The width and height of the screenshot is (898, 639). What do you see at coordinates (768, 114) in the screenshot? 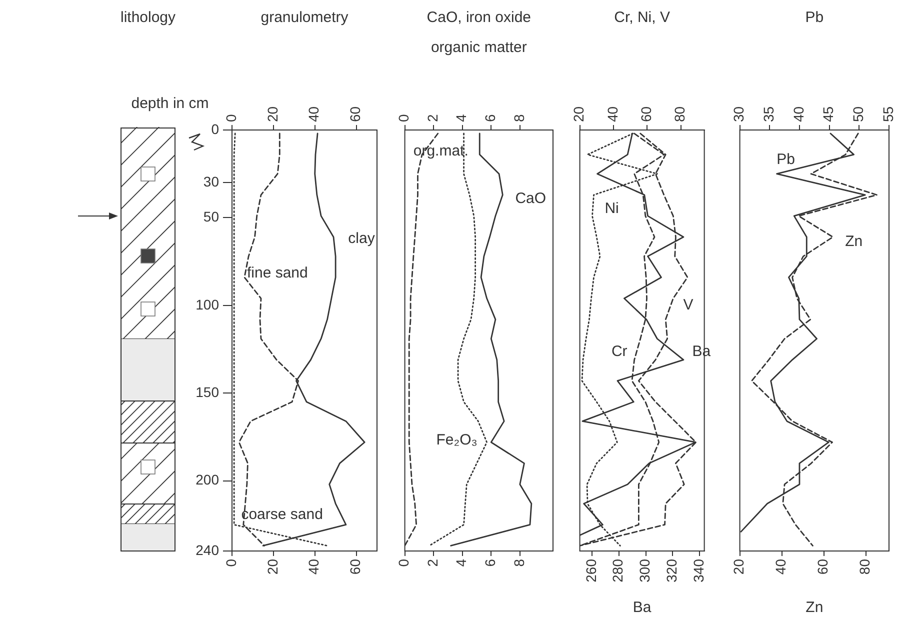
I see `x2-tick-label: 35` at bounding box center [768, 114].